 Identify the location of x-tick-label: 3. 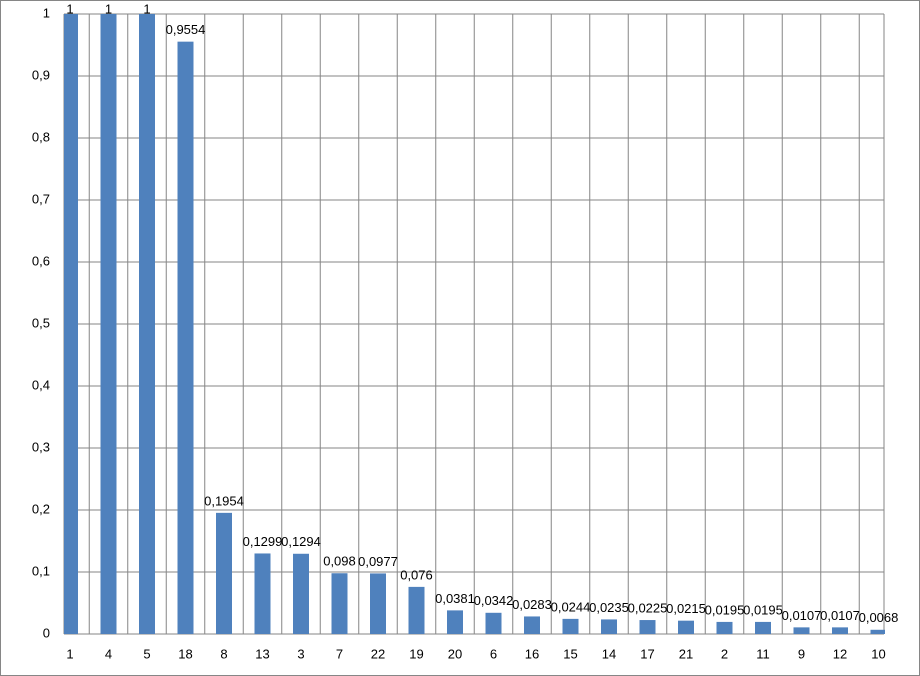
(300, 653).